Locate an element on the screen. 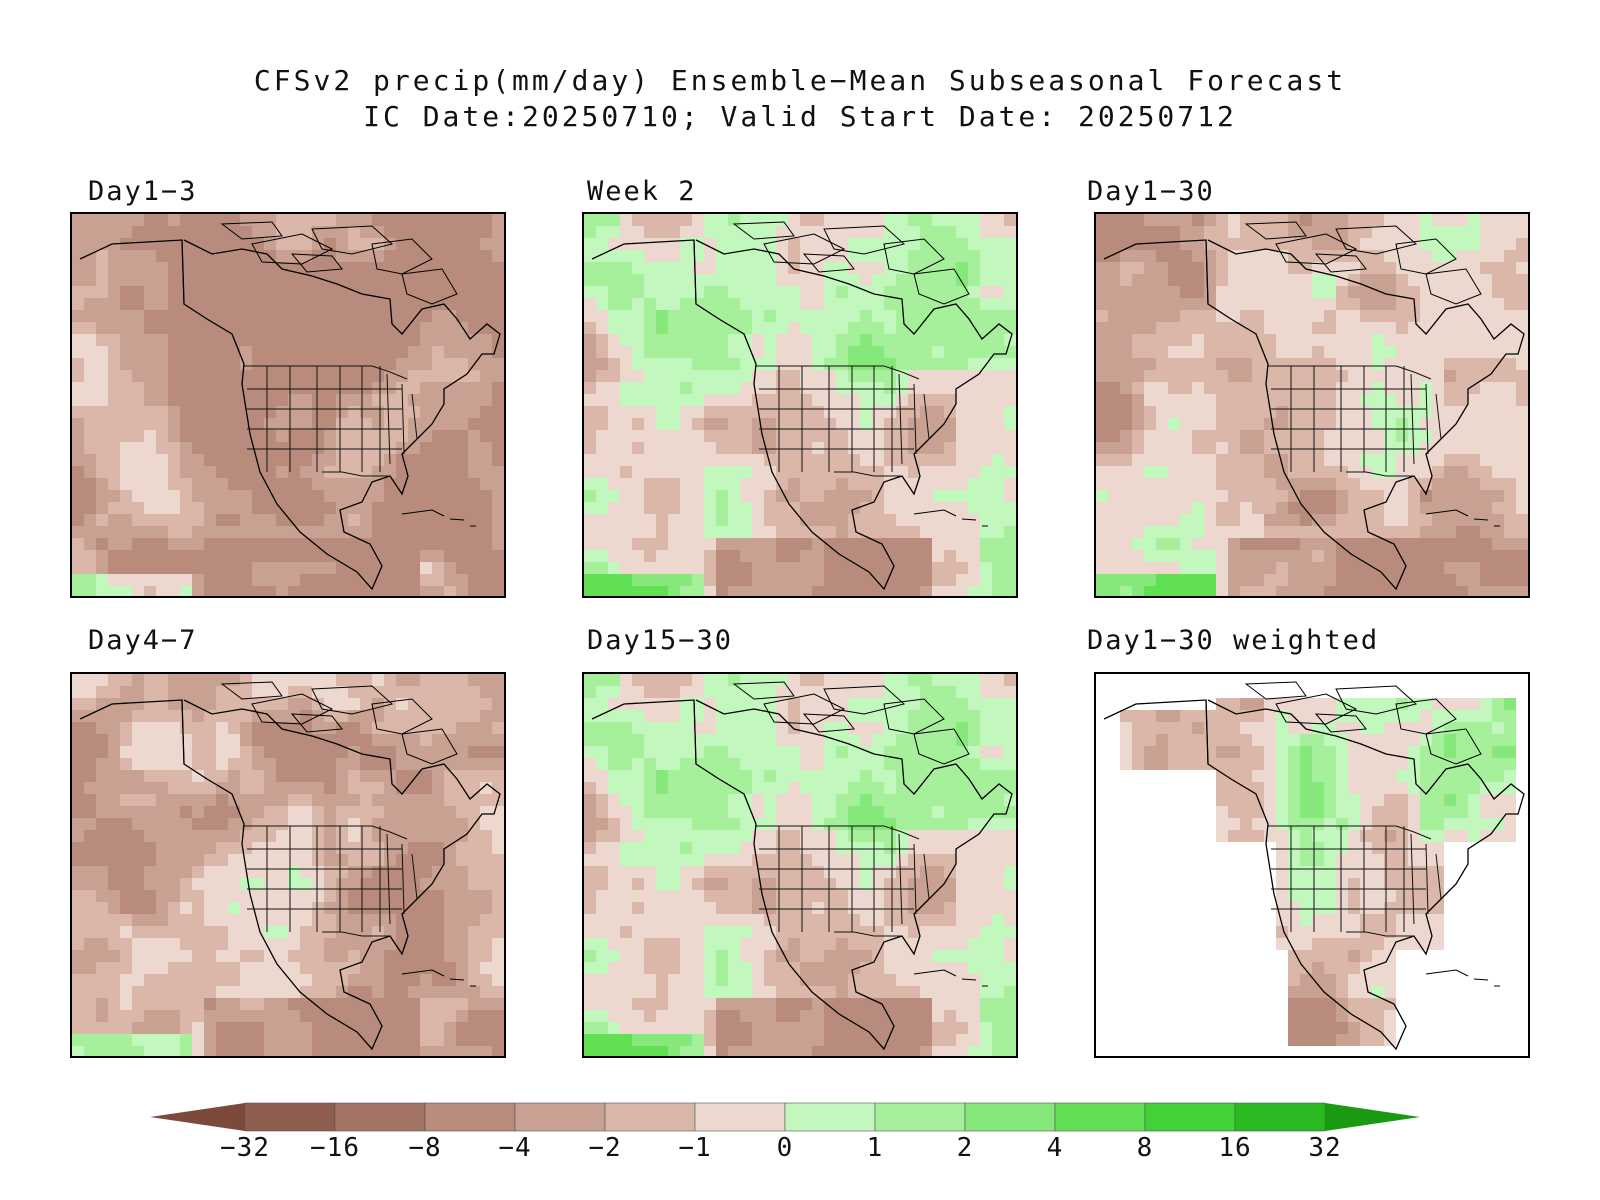 The width and height of the screenshot is (1600, 1200). panel-title-day1-3: Day1−3 is located at coordinates (143, 191).